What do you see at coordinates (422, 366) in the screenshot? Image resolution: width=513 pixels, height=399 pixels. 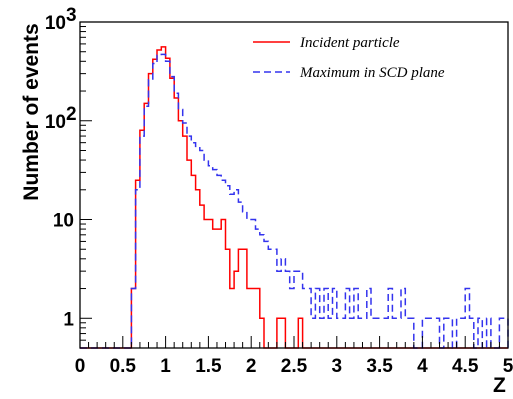 I see `x-tick-label: 4` at bounding box center [422, 366].